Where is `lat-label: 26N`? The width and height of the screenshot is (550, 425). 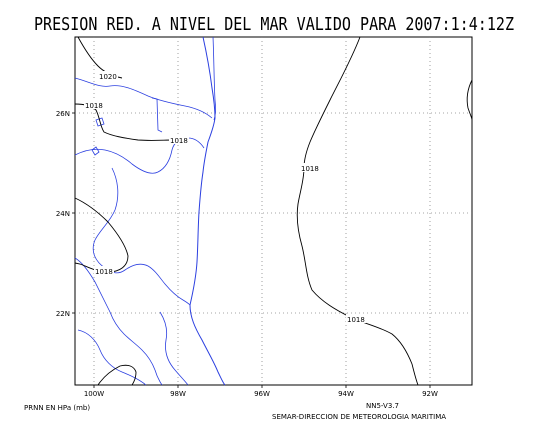 lat-label: 26N is located at coordinates (63, 114).